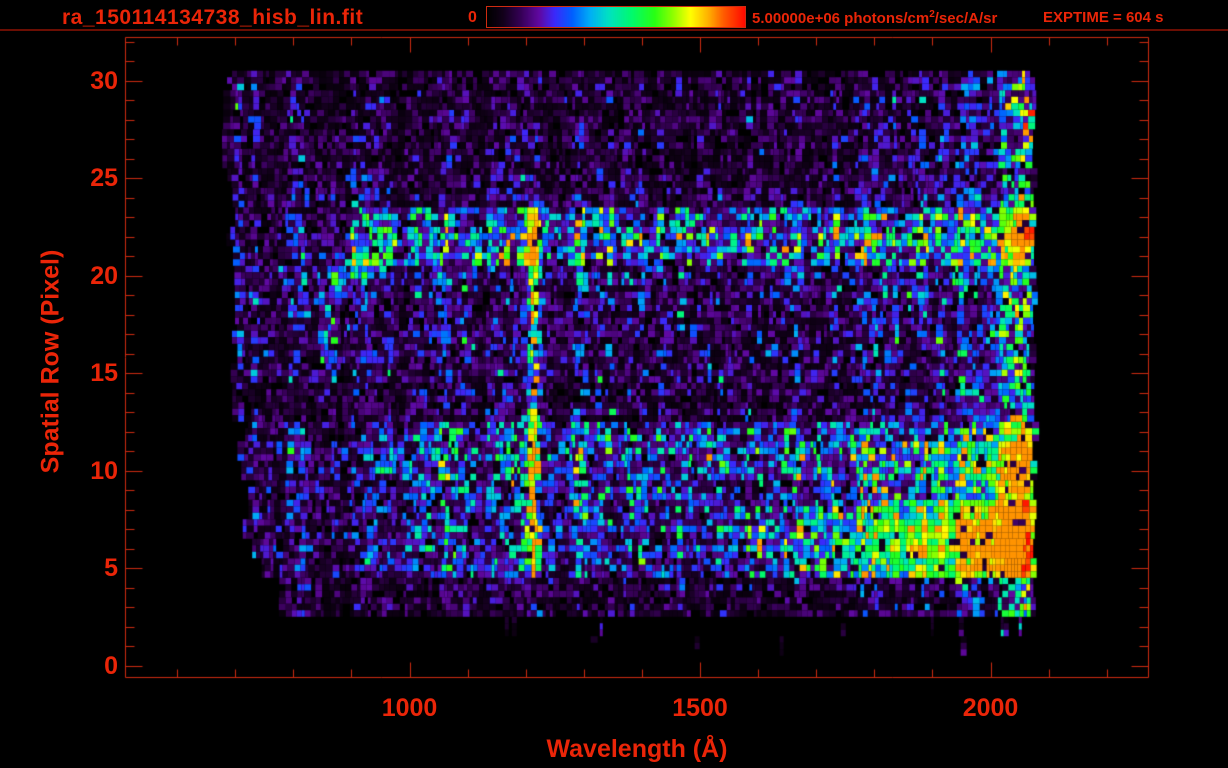 The width and height of the screenshot is (1228, 768). I want to click on y-axis-title: Spatial Row (Pixel), so click(50, 361).